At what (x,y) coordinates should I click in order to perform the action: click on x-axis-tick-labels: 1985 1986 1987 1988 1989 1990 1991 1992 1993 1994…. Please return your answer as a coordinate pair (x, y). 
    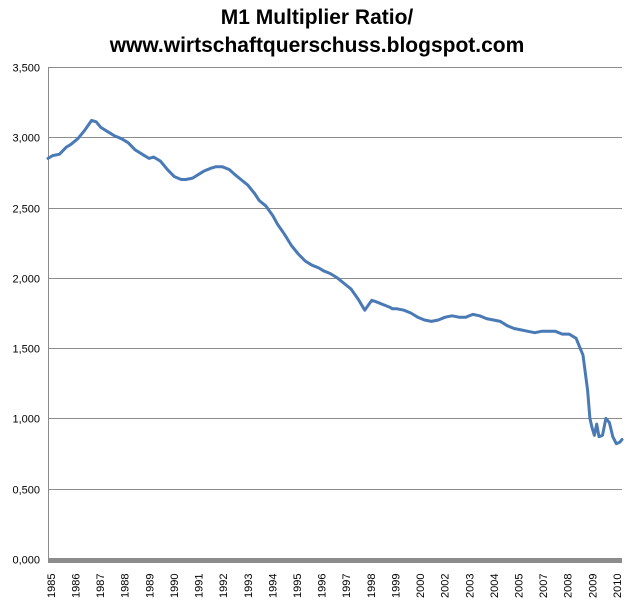
    Looking at the image, I should click on (335, 586).